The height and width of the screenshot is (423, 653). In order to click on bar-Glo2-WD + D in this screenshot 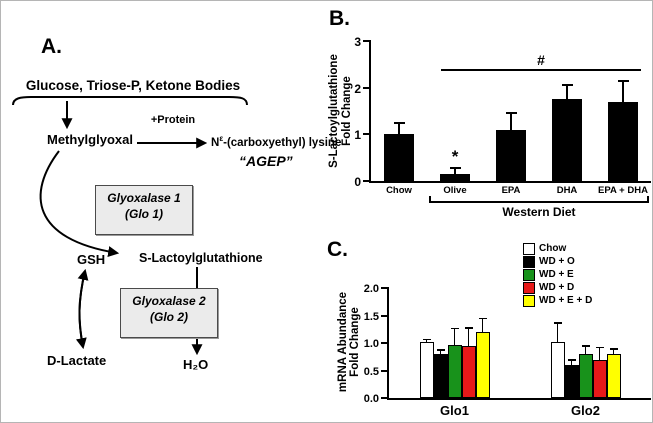, I will do `click(599, 378)`.